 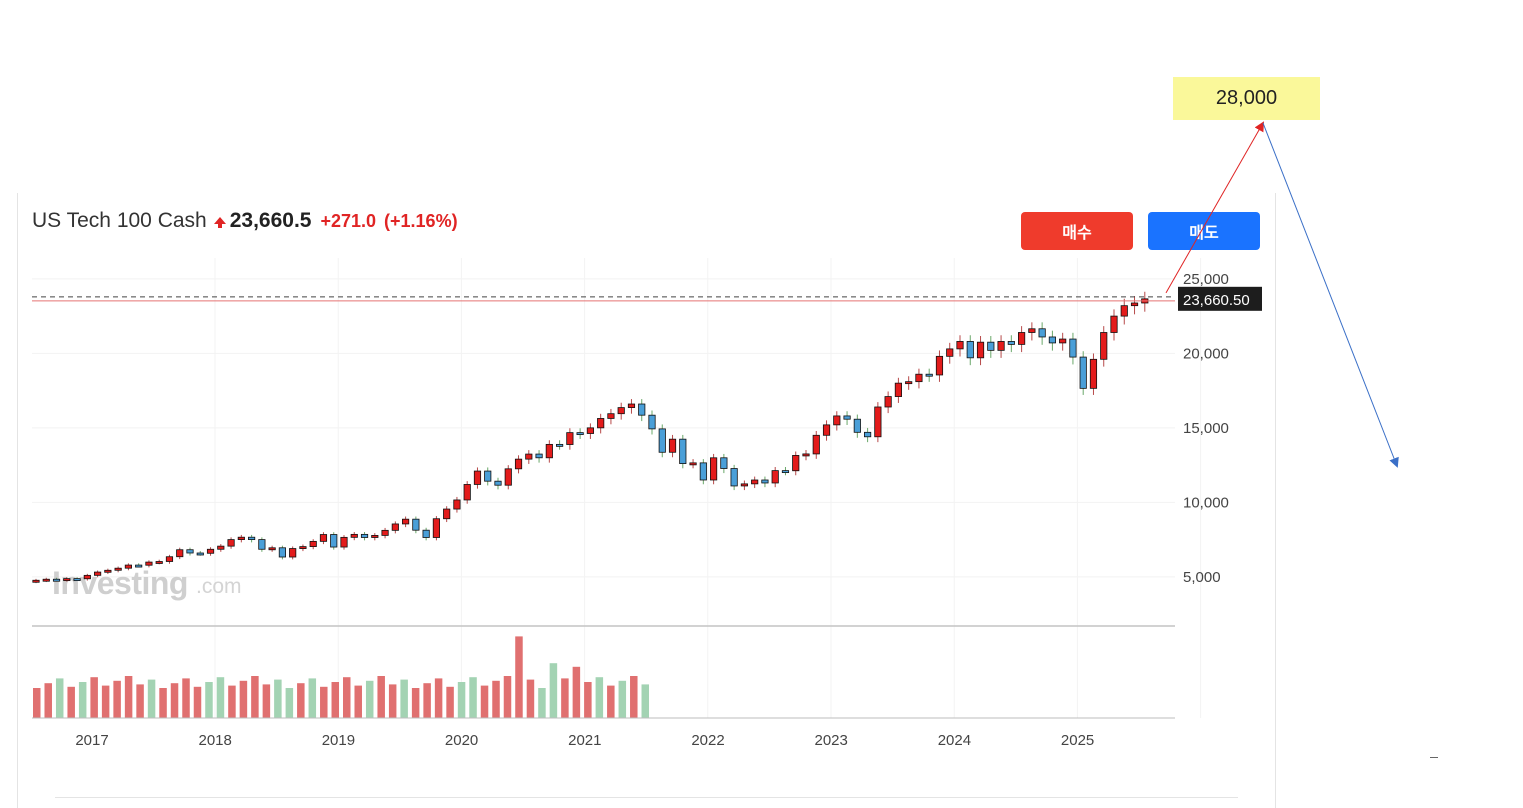 What do you see at coordinates (707, 740) in the screenshot?
I see `x-tick-label: 2022` at bounding box center [707, 740].